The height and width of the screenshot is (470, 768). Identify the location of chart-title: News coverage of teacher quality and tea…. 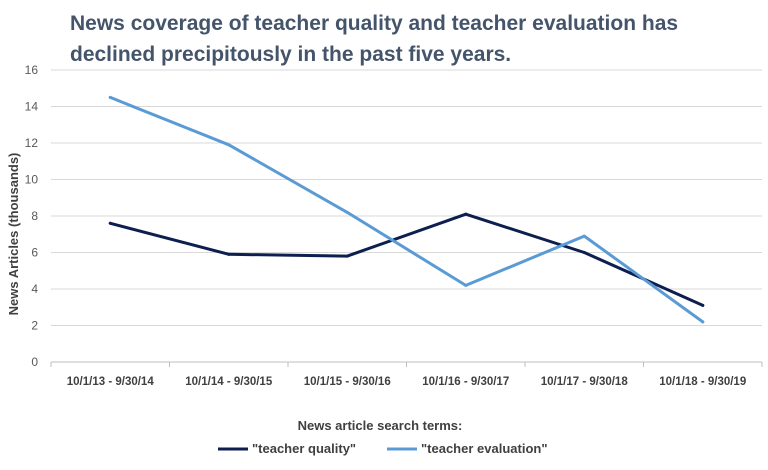
(374, 39).